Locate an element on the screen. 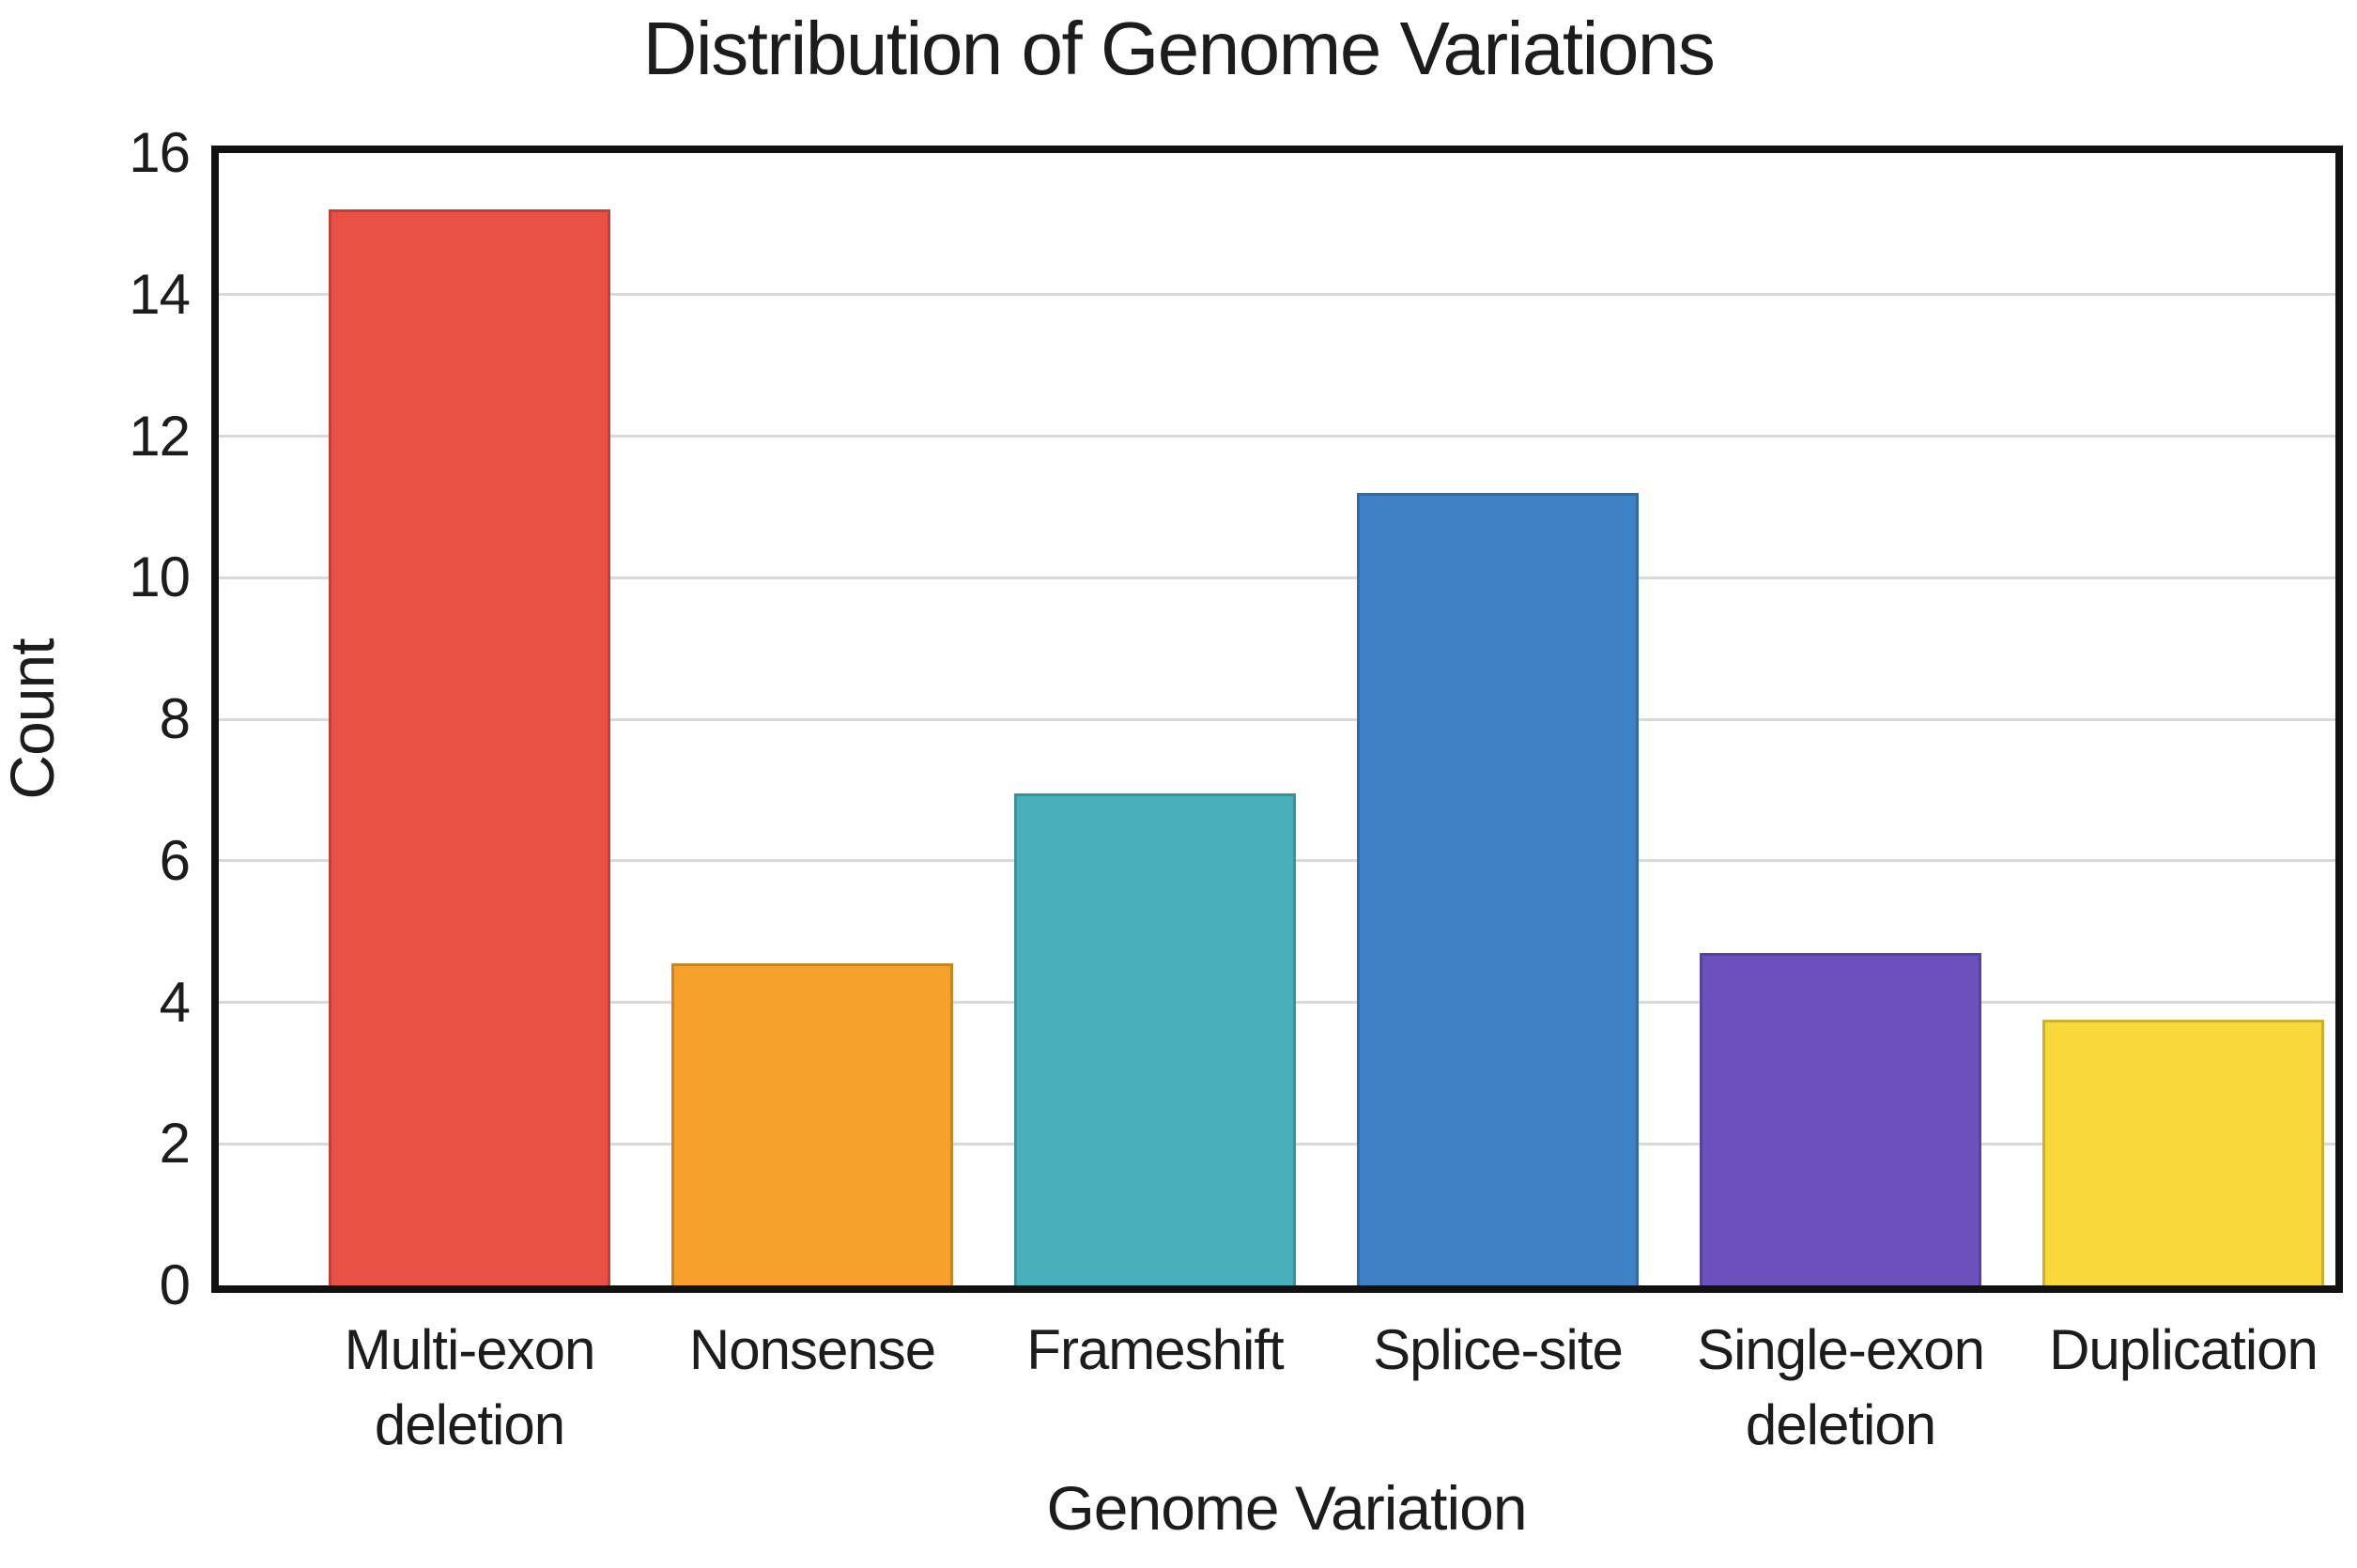 Image resolution: width=2357 pixels, height=1568 pixels. y-tick-label: 4 is located at coordinates (175, 1002).